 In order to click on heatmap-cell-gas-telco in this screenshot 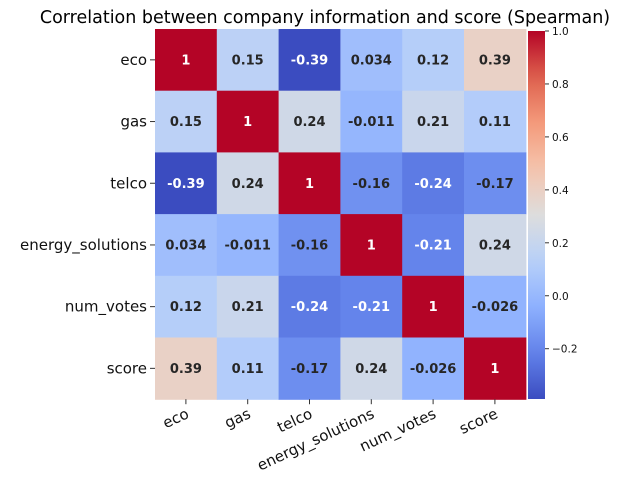, I will do `click(309, 121)`.